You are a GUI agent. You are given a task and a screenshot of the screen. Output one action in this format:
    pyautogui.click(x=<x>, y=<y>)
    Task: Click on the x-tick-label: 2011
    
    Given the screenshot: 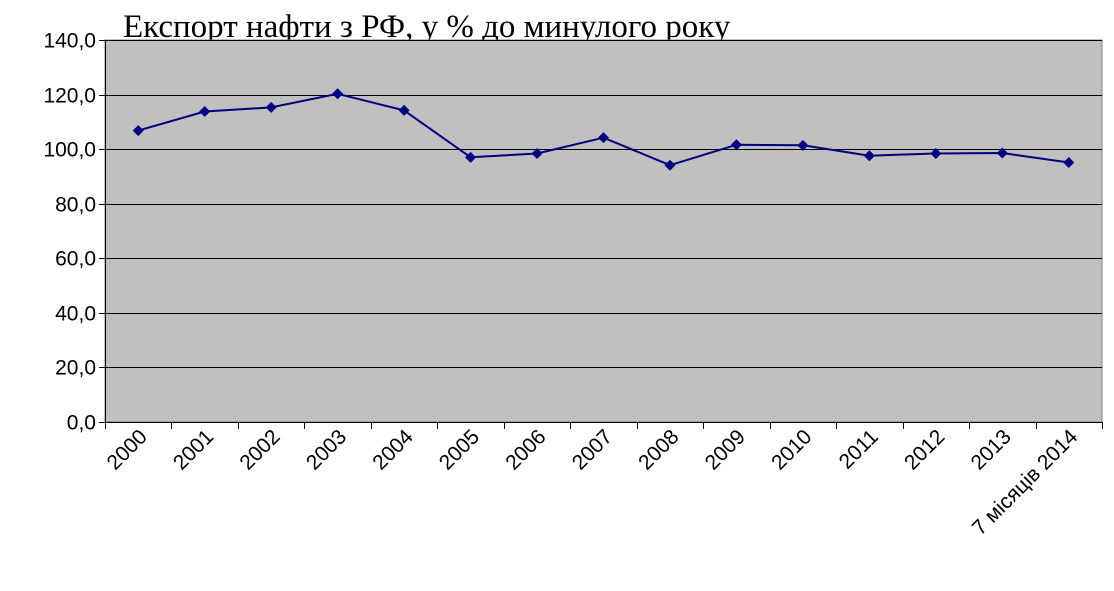 What is the action you would take?
    pyautogui.click(x=859, y=449)
    